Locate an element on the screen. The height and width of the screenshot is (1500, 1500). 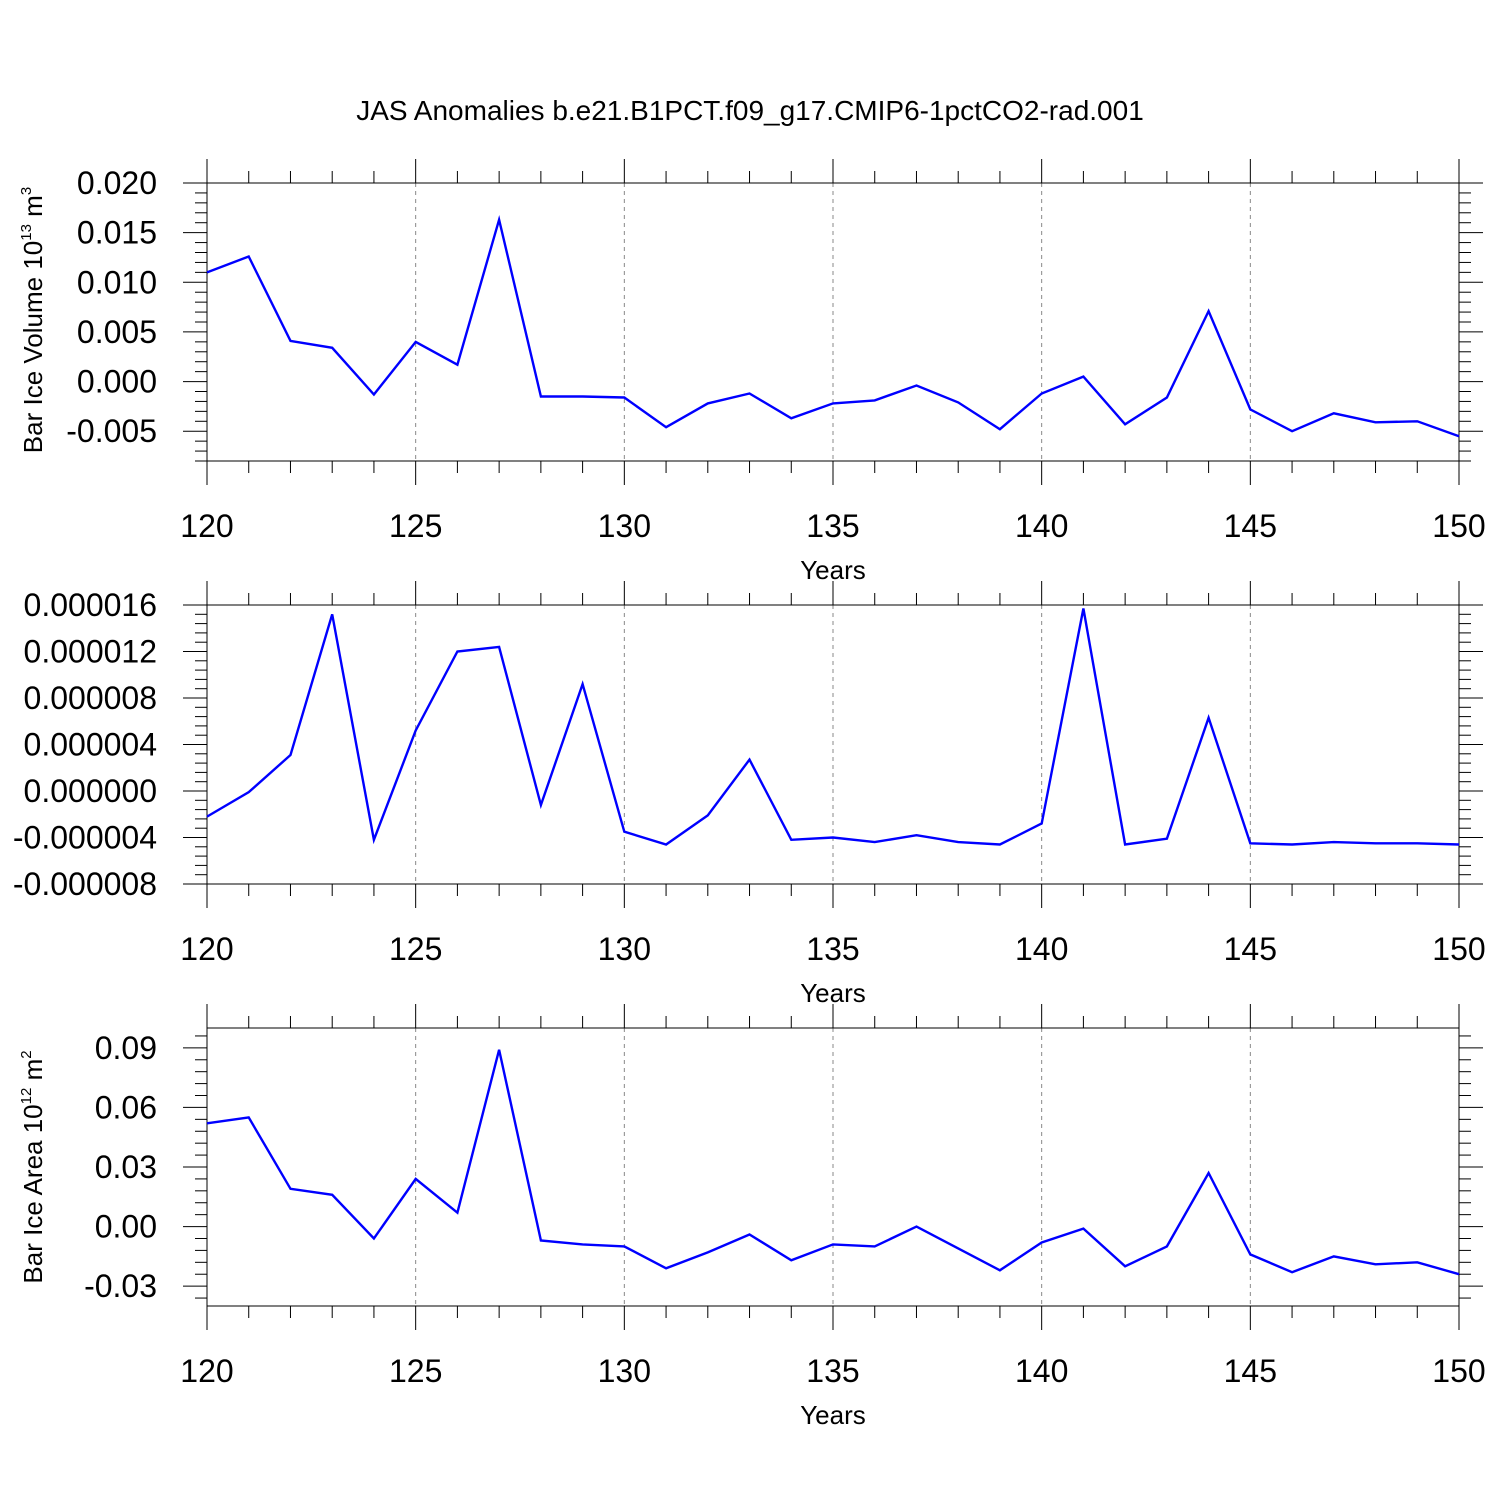
y-axis-label-exponent: 12 is located at coordinates (26, 1096).